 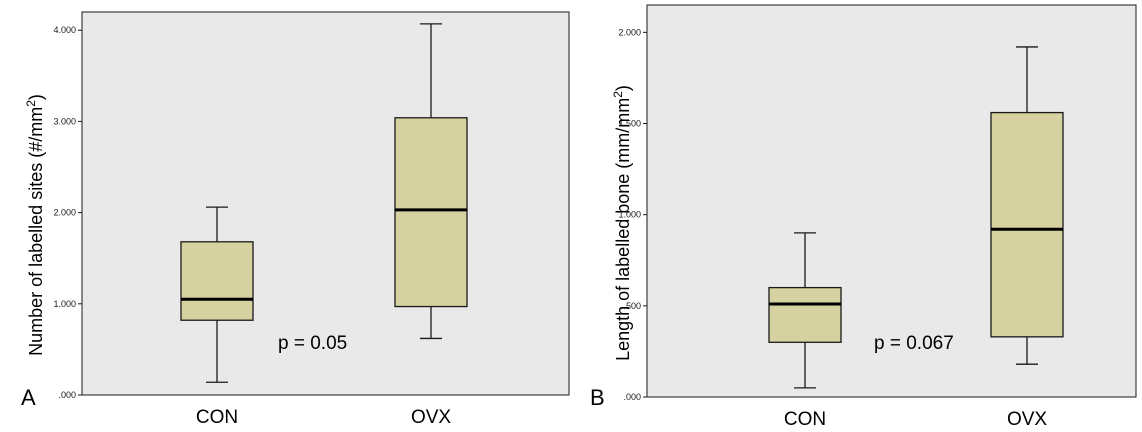 What do you see at coordinates (629, 124) in the screenshot?
I see `y-tick-label: 1.500` at bounding box center [629, 124].